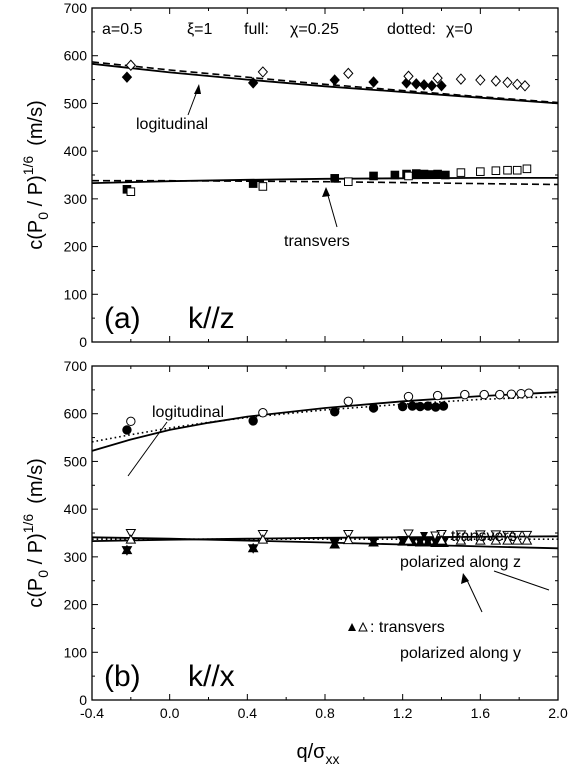 The width and height of the screenshot is (571, 778). What do you see at coordinates (459, 29) in the screenshot?
I see `dotted-chi-label: χ=0` at bounding box center [459, 29].